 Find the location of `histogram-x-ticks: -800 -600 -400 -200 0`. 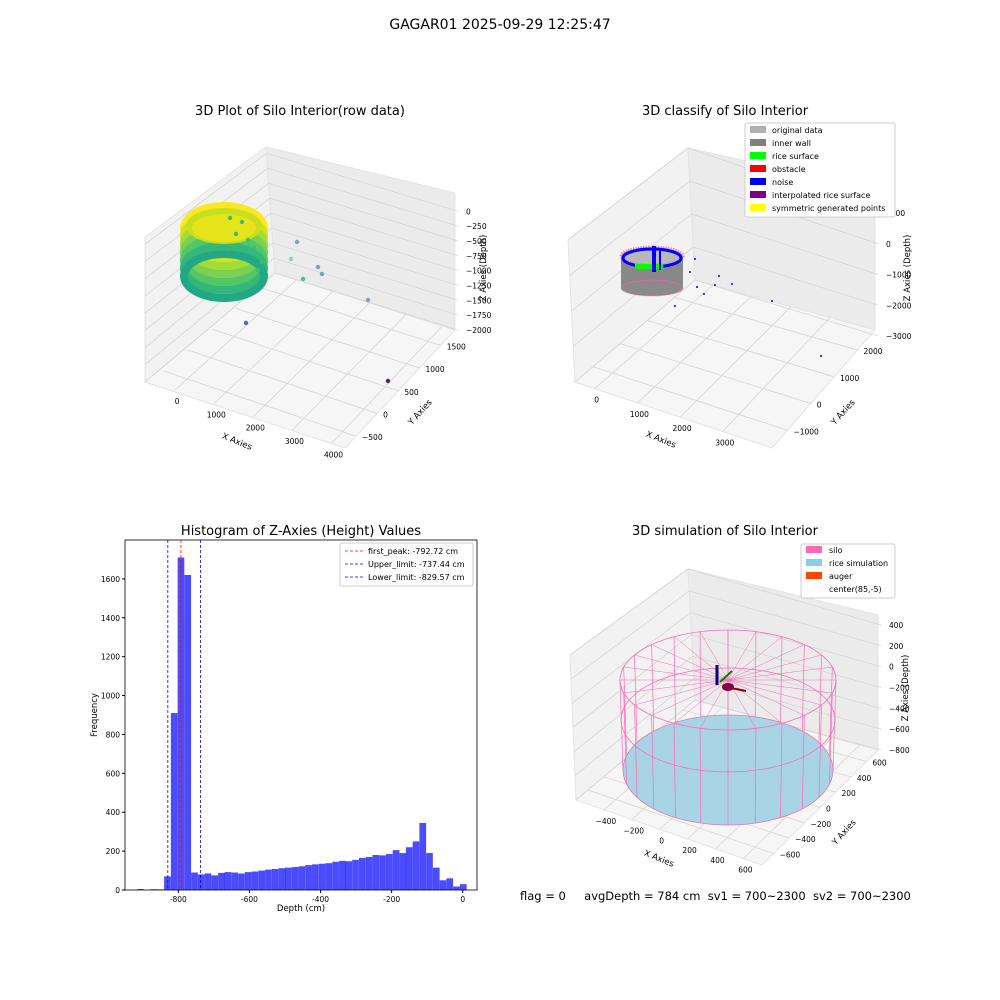

histogram-x-ticks: -800 -600 -400 -200 0 is located at coordinates (317, 897).